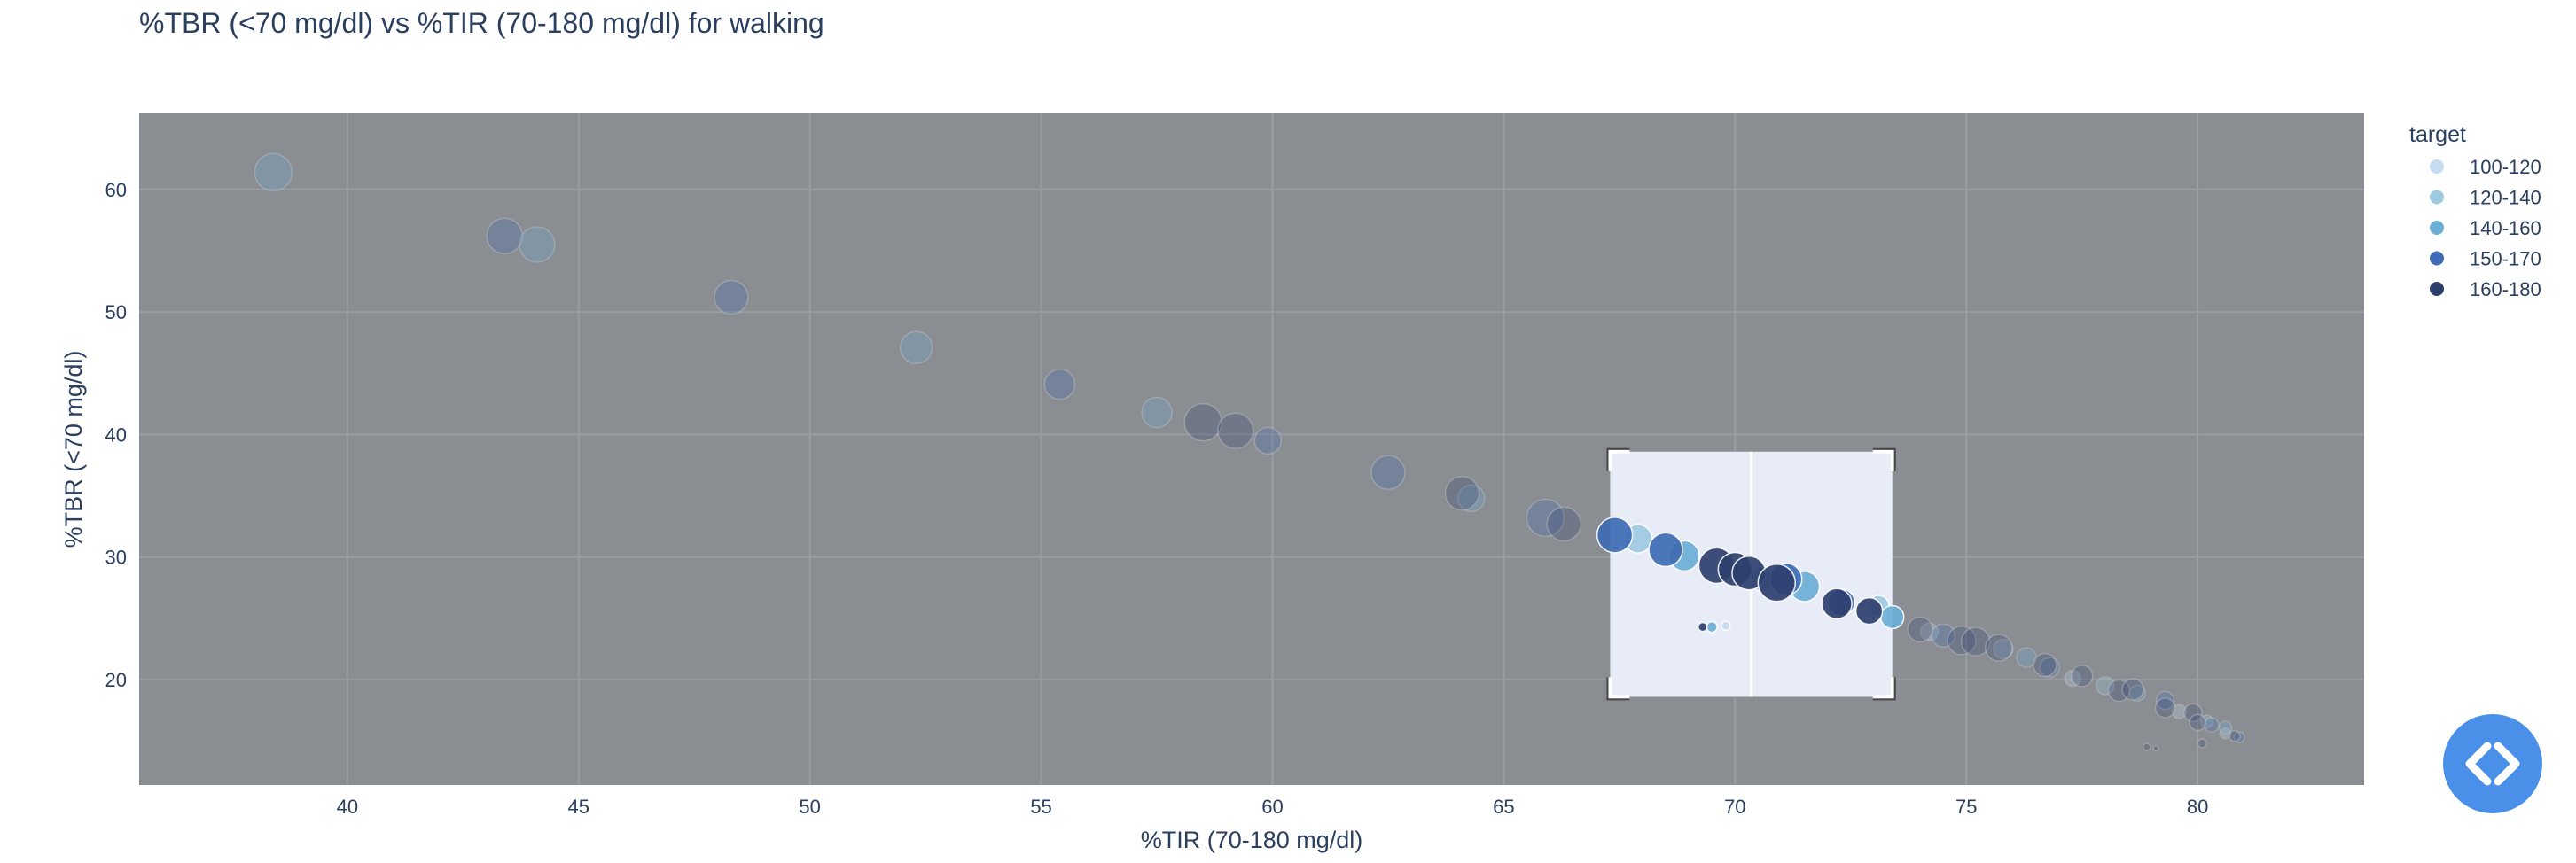 Image resolution: width=2576 pixels, height=863 pixels. I want to click on legend-title: target, so click(2437, 134).